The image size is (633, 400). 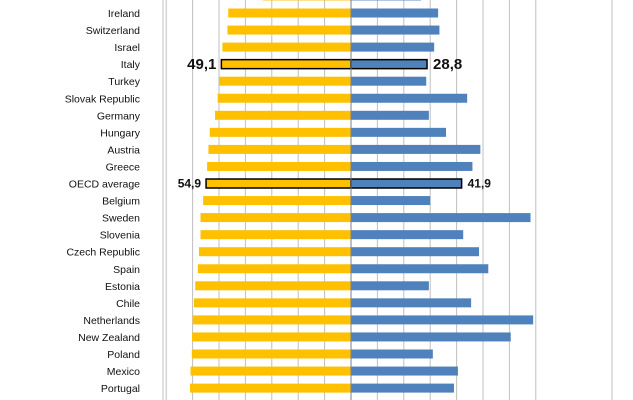 I want to click on category-label: Italy, so click(x=131, y=65).